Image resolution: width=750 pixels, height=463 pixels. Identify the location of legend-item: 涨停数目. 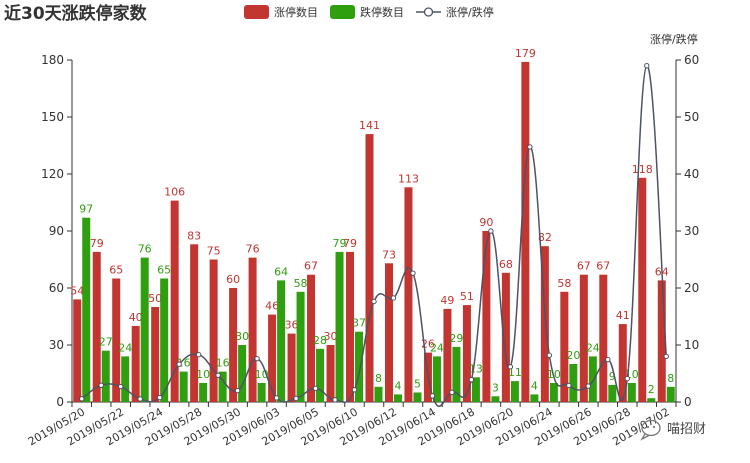
(281, 12).